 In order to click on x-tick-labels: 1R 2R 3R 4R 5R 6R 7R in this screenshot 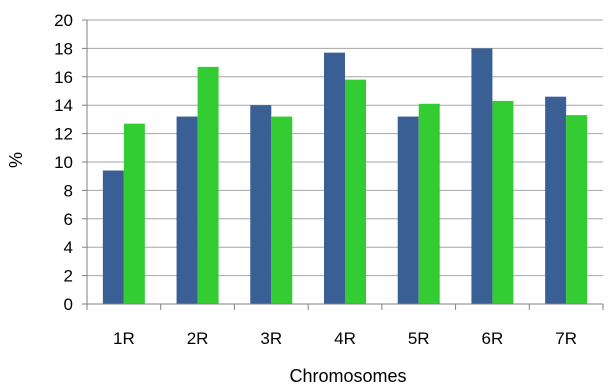, I will do `click(345, 338)`.